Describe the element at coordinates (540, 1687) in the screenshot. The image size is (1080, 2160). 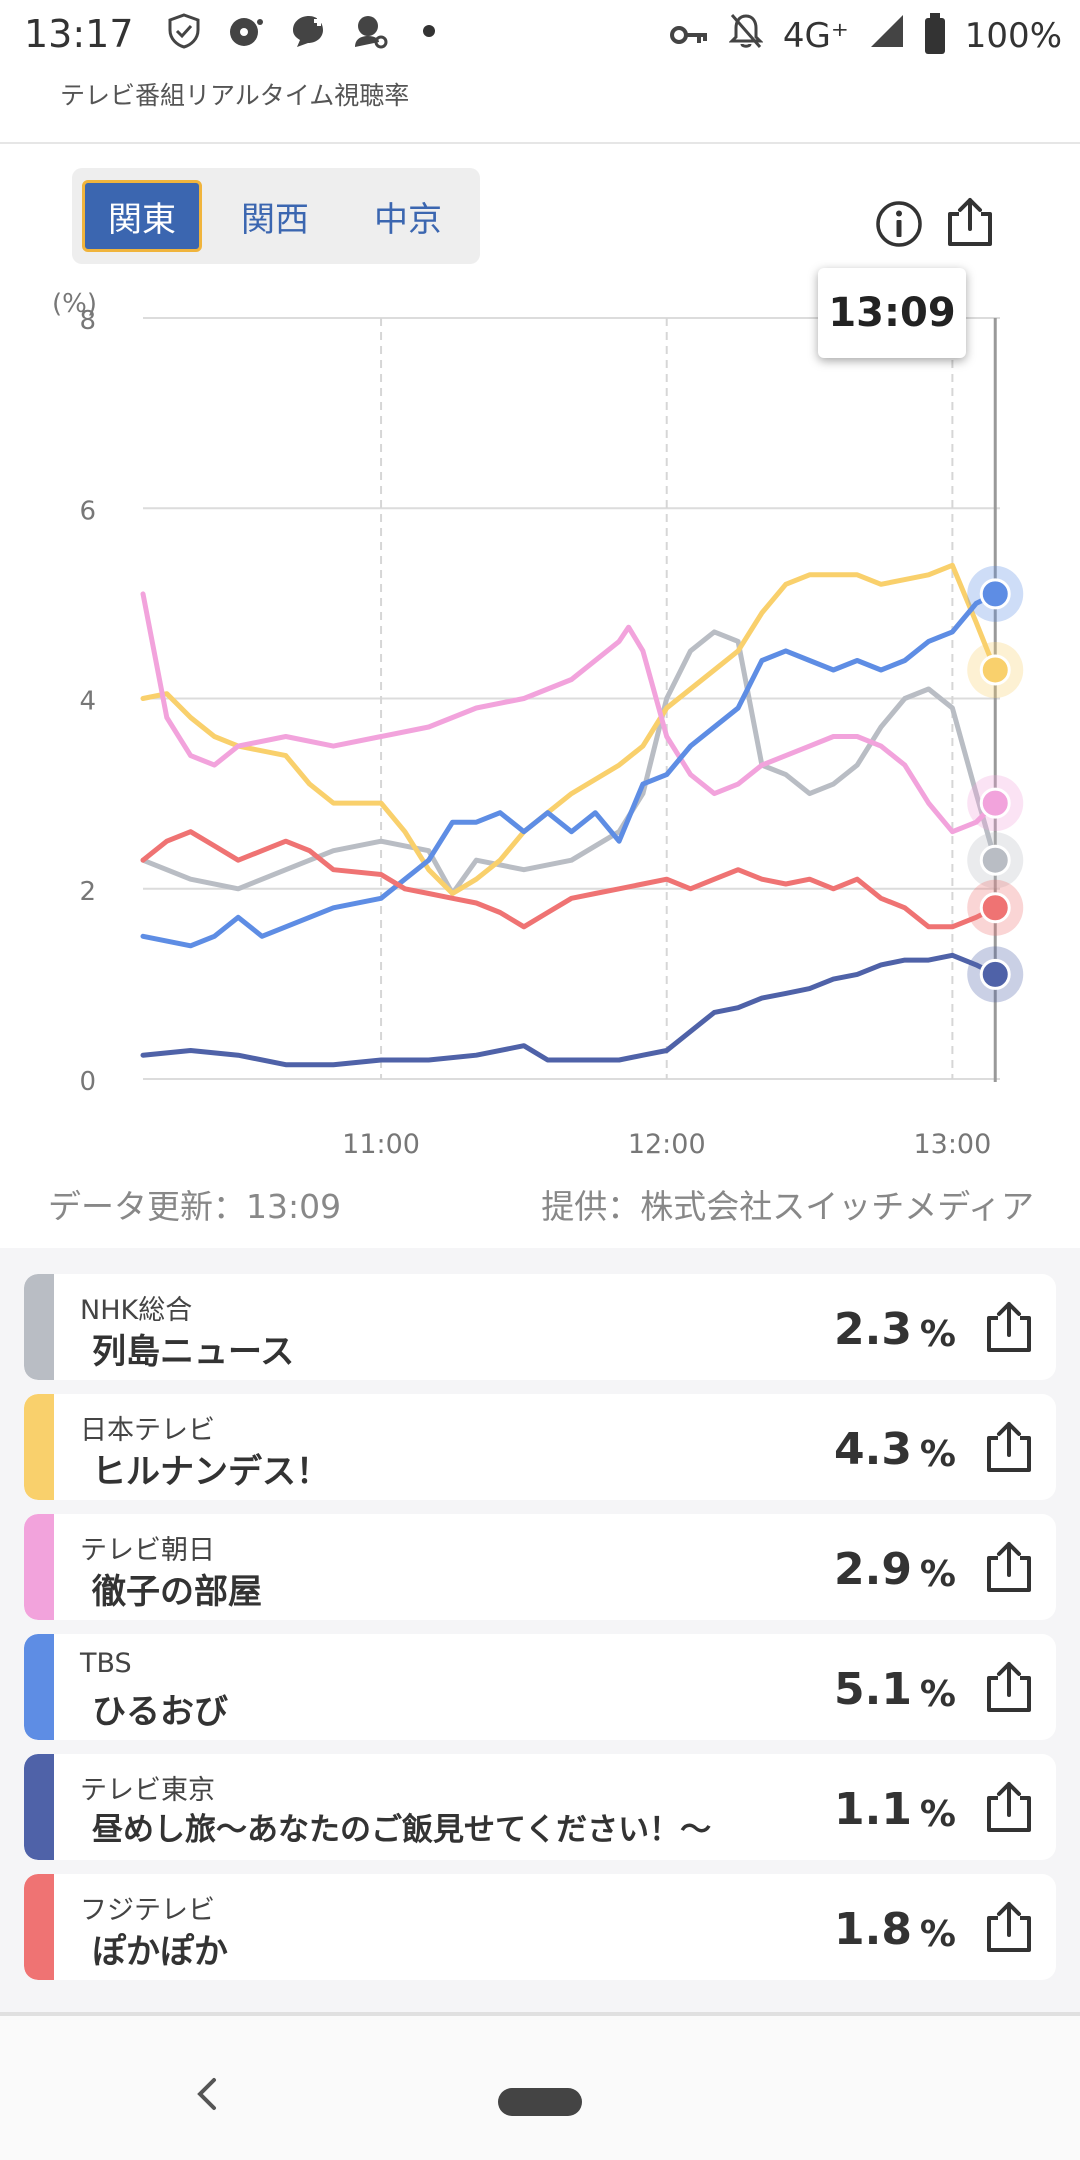
I see `rating-row-tbs: TBS ひるおび 5.1 %` at that location.